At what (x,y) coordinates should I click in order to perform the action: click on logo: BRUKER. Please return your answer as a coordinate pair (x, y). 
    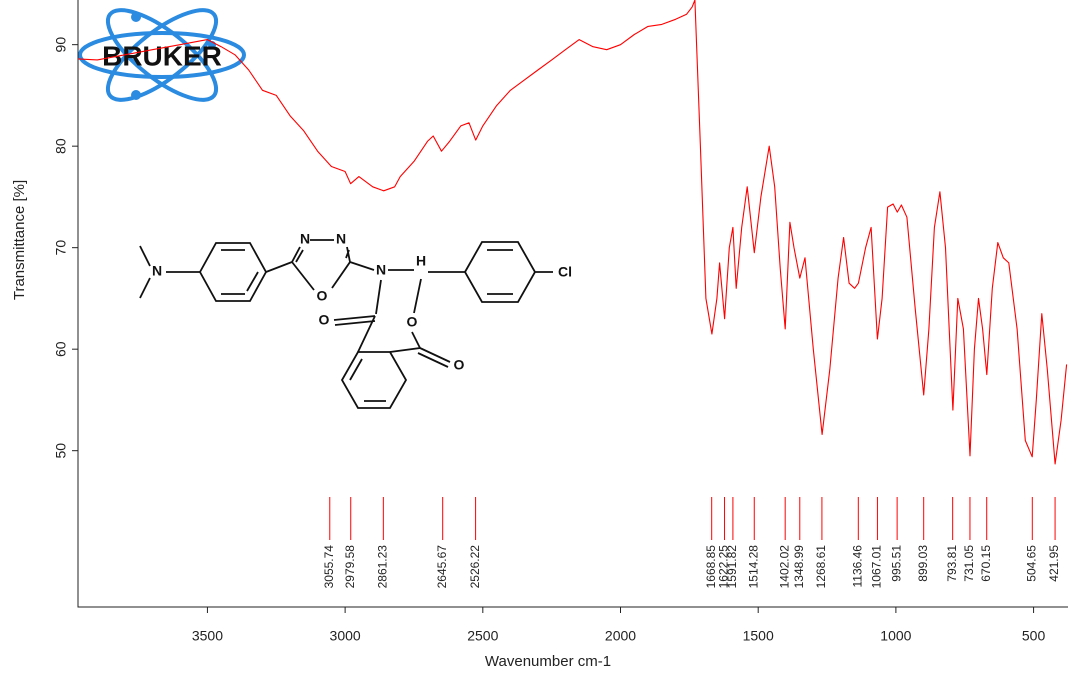
    Looking at the image, I should click on (162, 55).